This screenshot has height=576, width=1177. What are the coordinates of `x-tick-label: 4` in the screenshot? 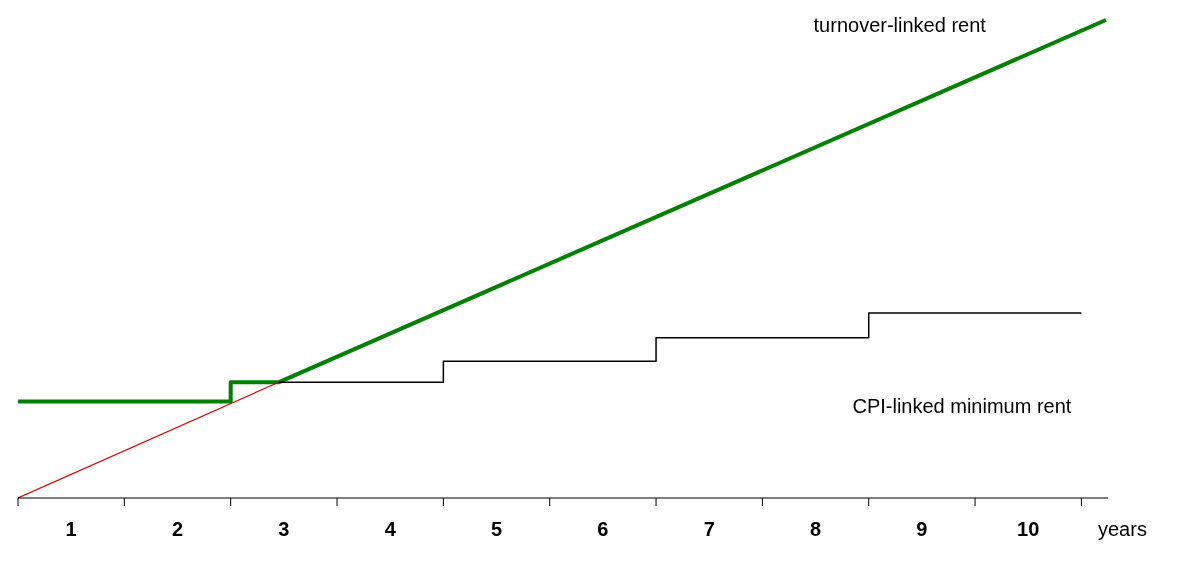 It's located at (390, 529).